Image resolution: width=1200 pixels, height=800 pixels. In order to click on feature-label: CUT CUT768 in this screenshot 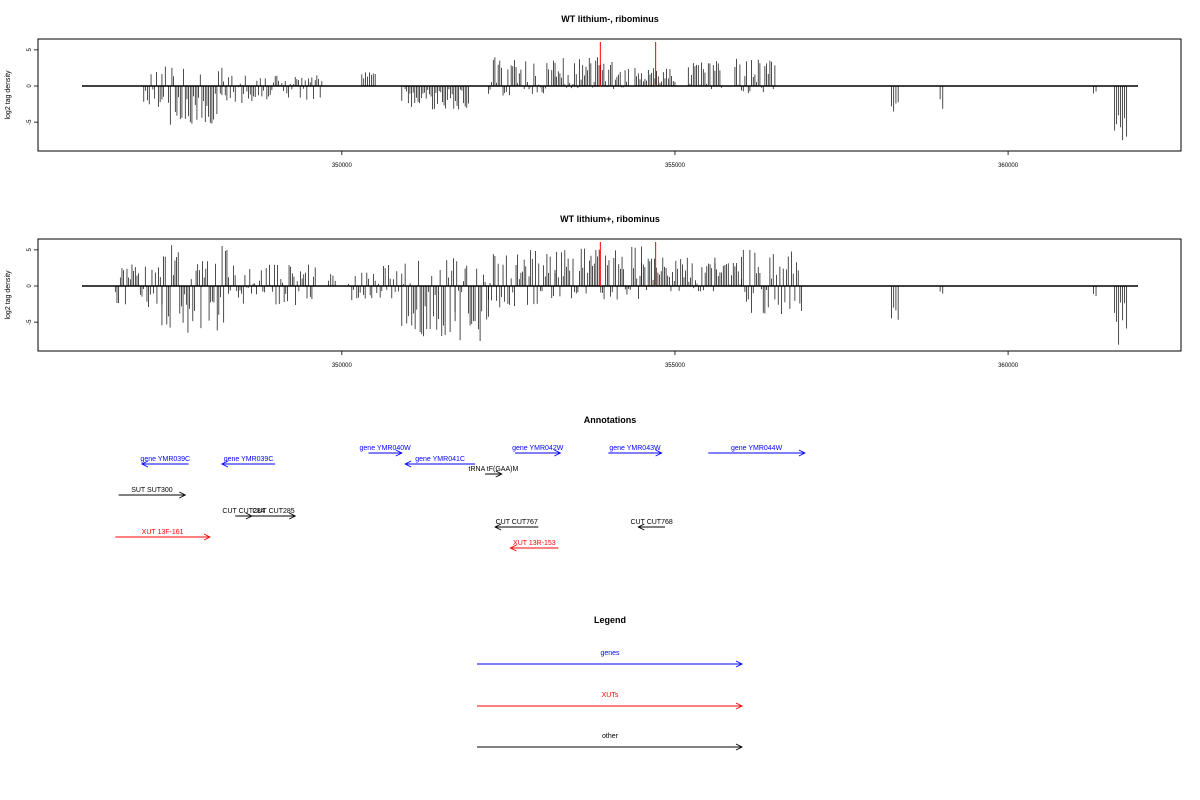, I will do `click(651, 522)`.